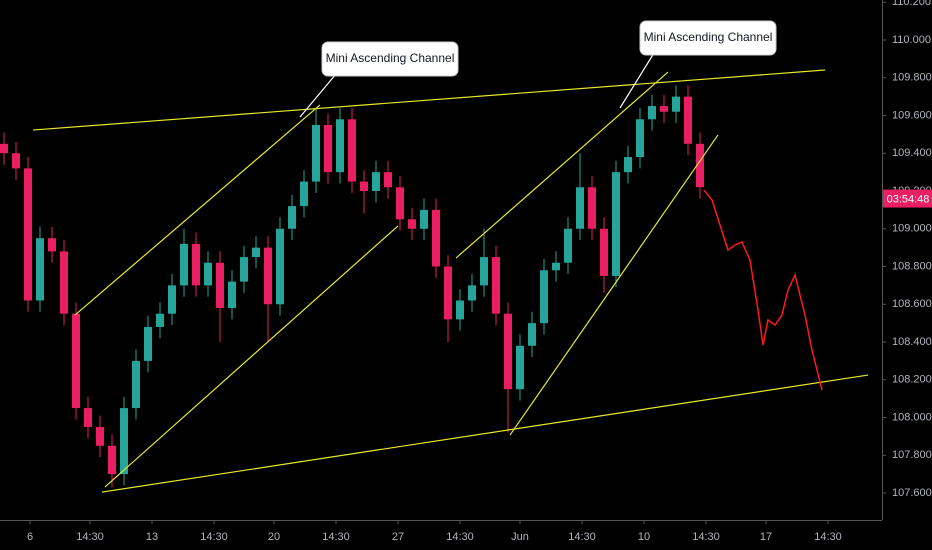  I want to click on x-tick-label: 13, so click(152, 537).